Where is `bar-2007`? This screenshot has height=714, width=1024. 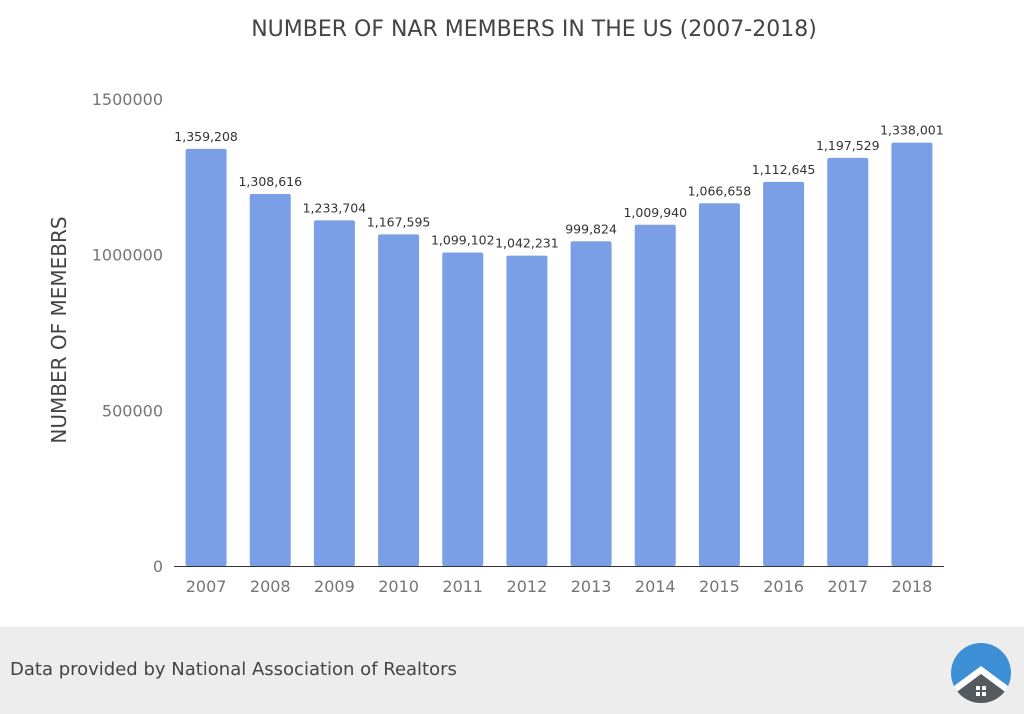
bar-2007 is located at coordinates (206, 357).